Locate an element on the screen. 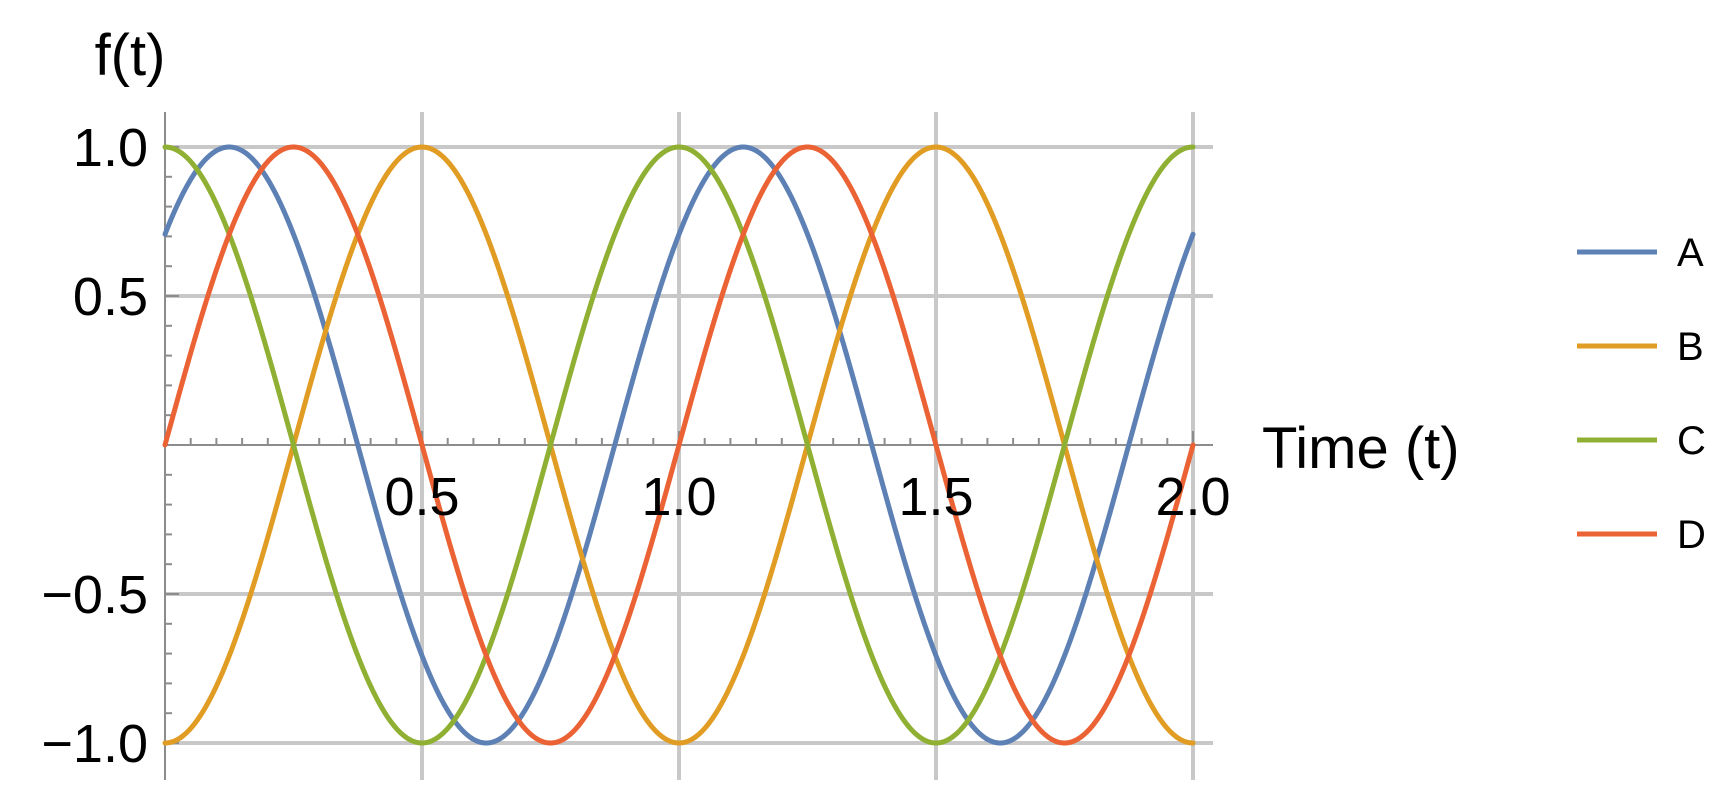 This screenshot has width=1731, height=787. legend-label: A is located at coordinates (1690, 253).